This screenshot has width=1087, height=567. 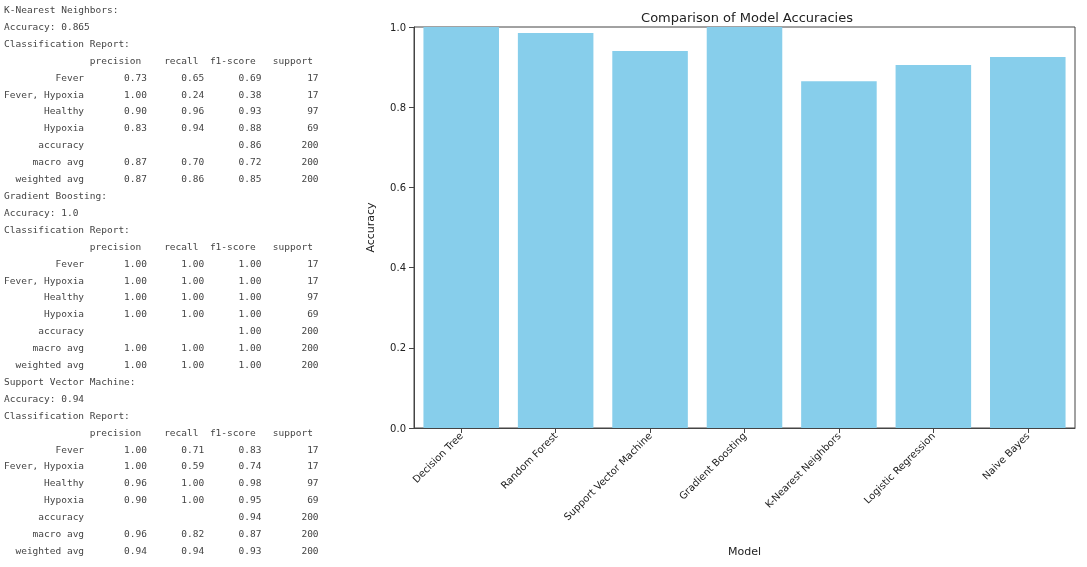 What do you see at coordinates (747, 17) in the screenshot?
I see `chart-title: Comparison of Model Accuracies` at bounding box center [747, 17].